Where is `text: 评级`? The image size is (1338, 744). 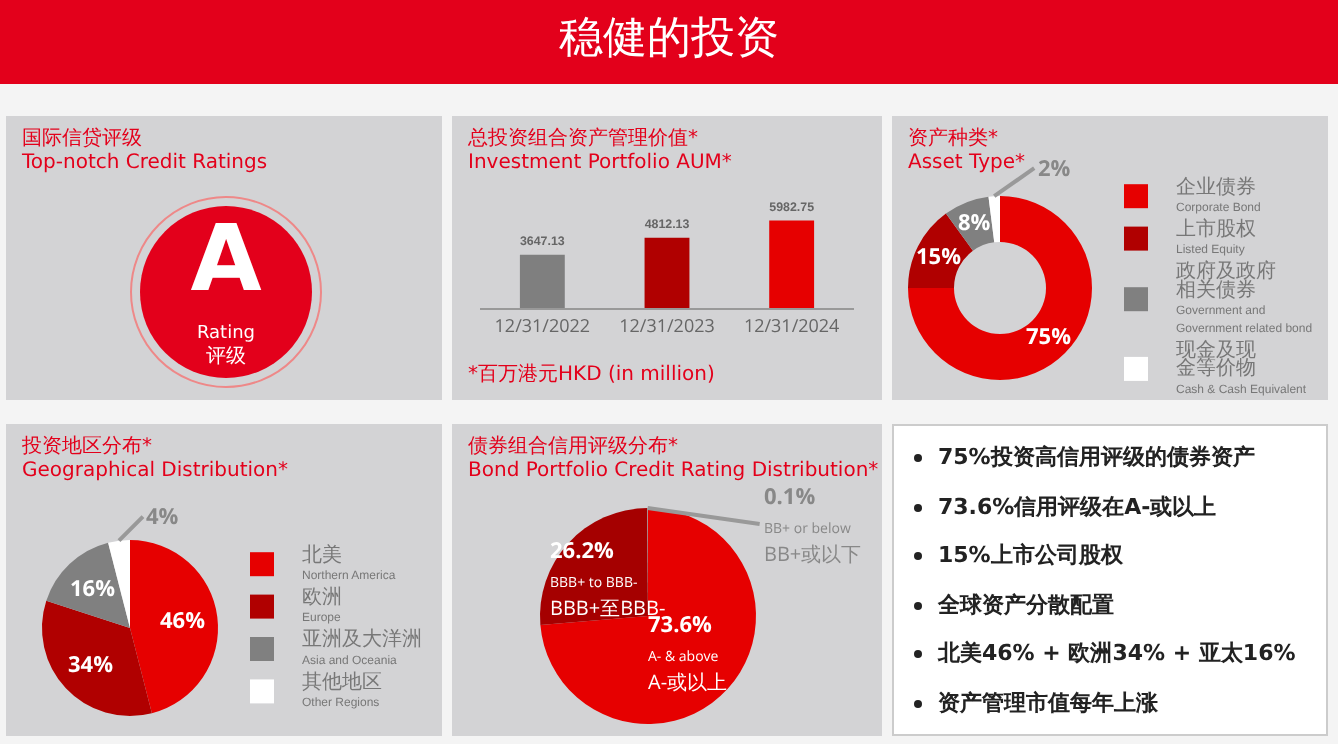 text: 评级 is located at coordinates (226, 358).